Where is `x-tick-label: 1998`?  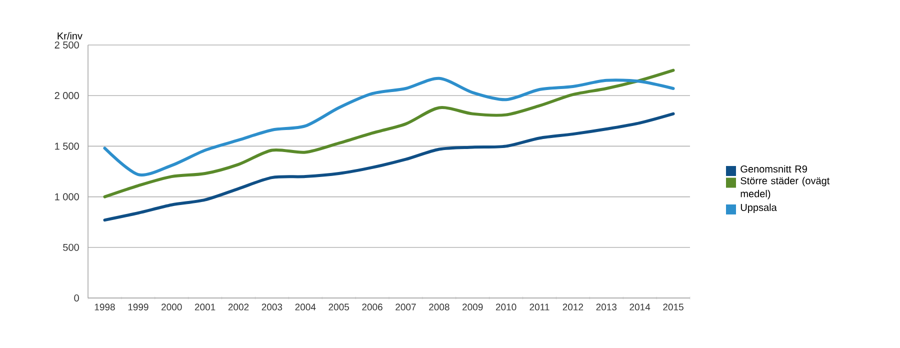 x-tick-label: 1998 is located at coordinates (104, 307).